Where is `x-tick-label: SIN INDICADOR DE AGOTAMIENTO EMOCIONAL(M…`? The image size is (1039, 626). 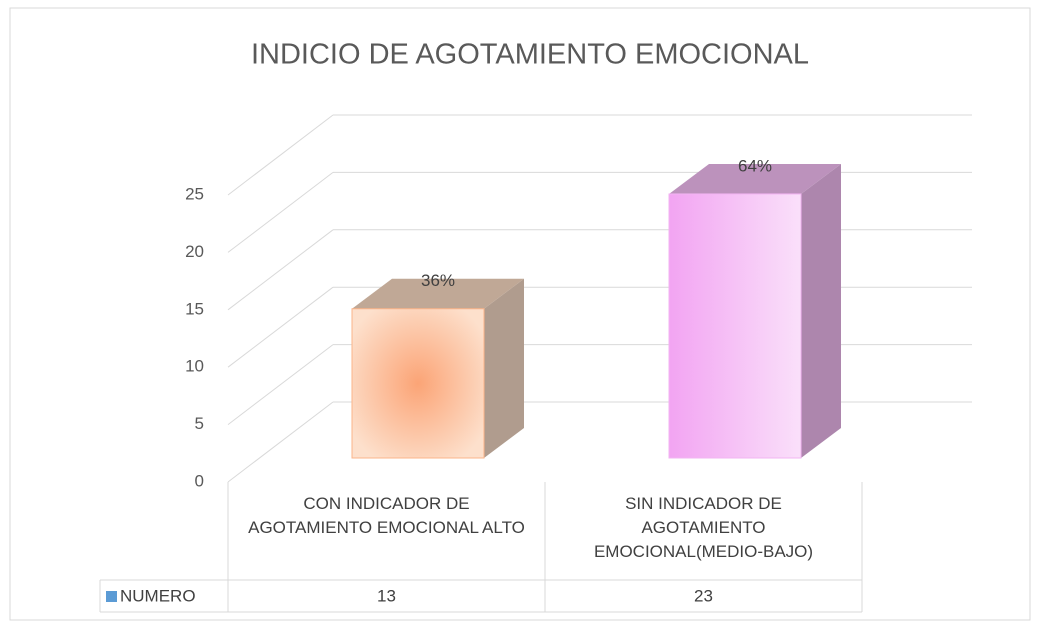 x-tick-label: SIN INDICADOR DE AGOTAMIENTO EMOCIONAL(M… is located at coordinates (703, 527).